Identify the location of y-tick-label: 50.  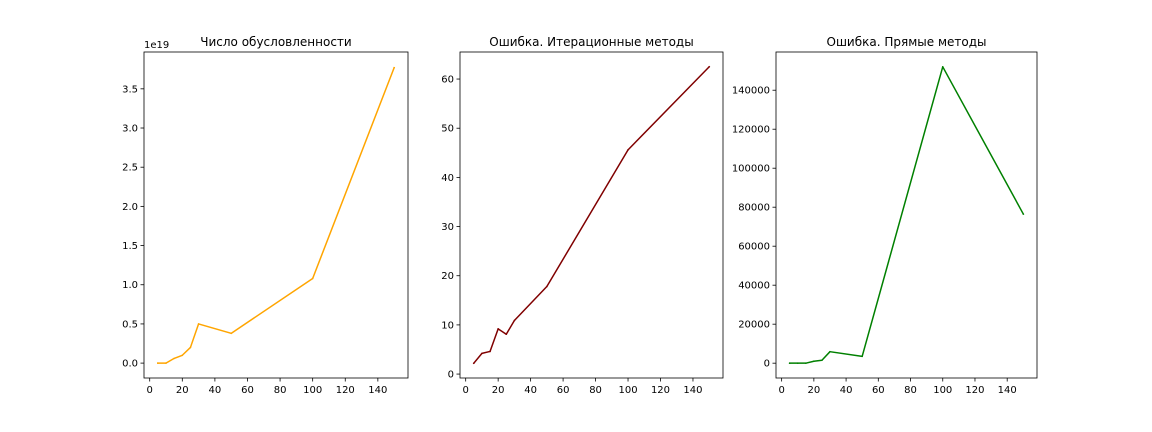
(447, 129).